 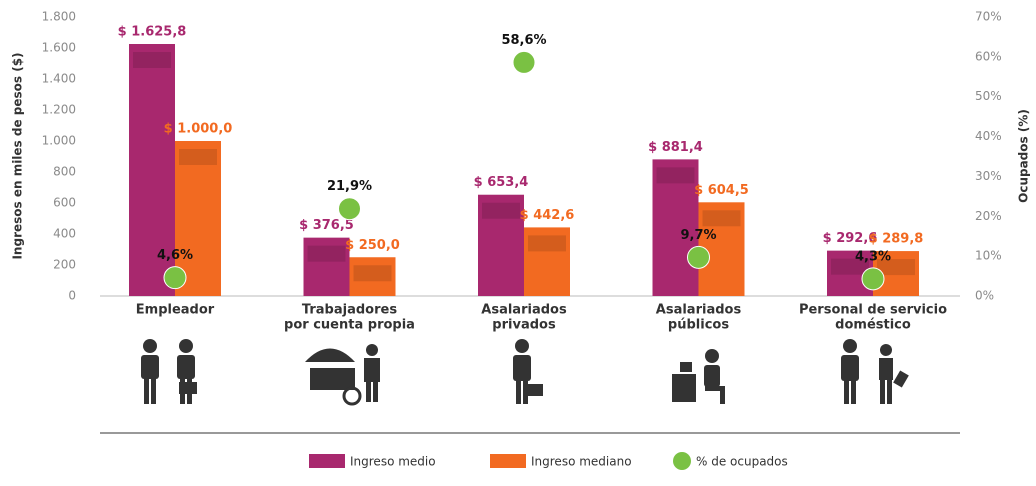 I want to click on value-label: $ 442,6, so click(x=547, y=215).